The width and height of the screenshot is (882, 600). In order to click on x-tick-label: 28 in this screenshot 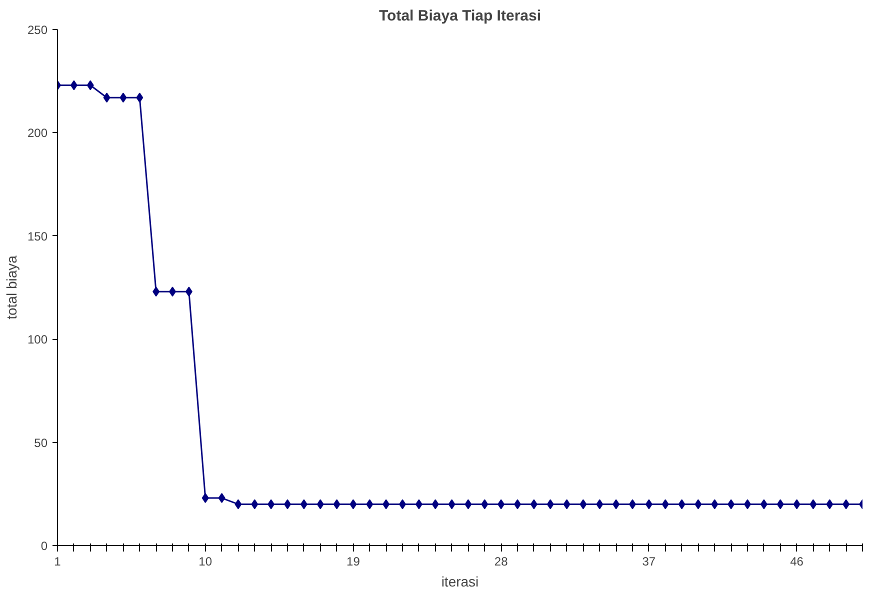, I will do `click(501, 561)`.